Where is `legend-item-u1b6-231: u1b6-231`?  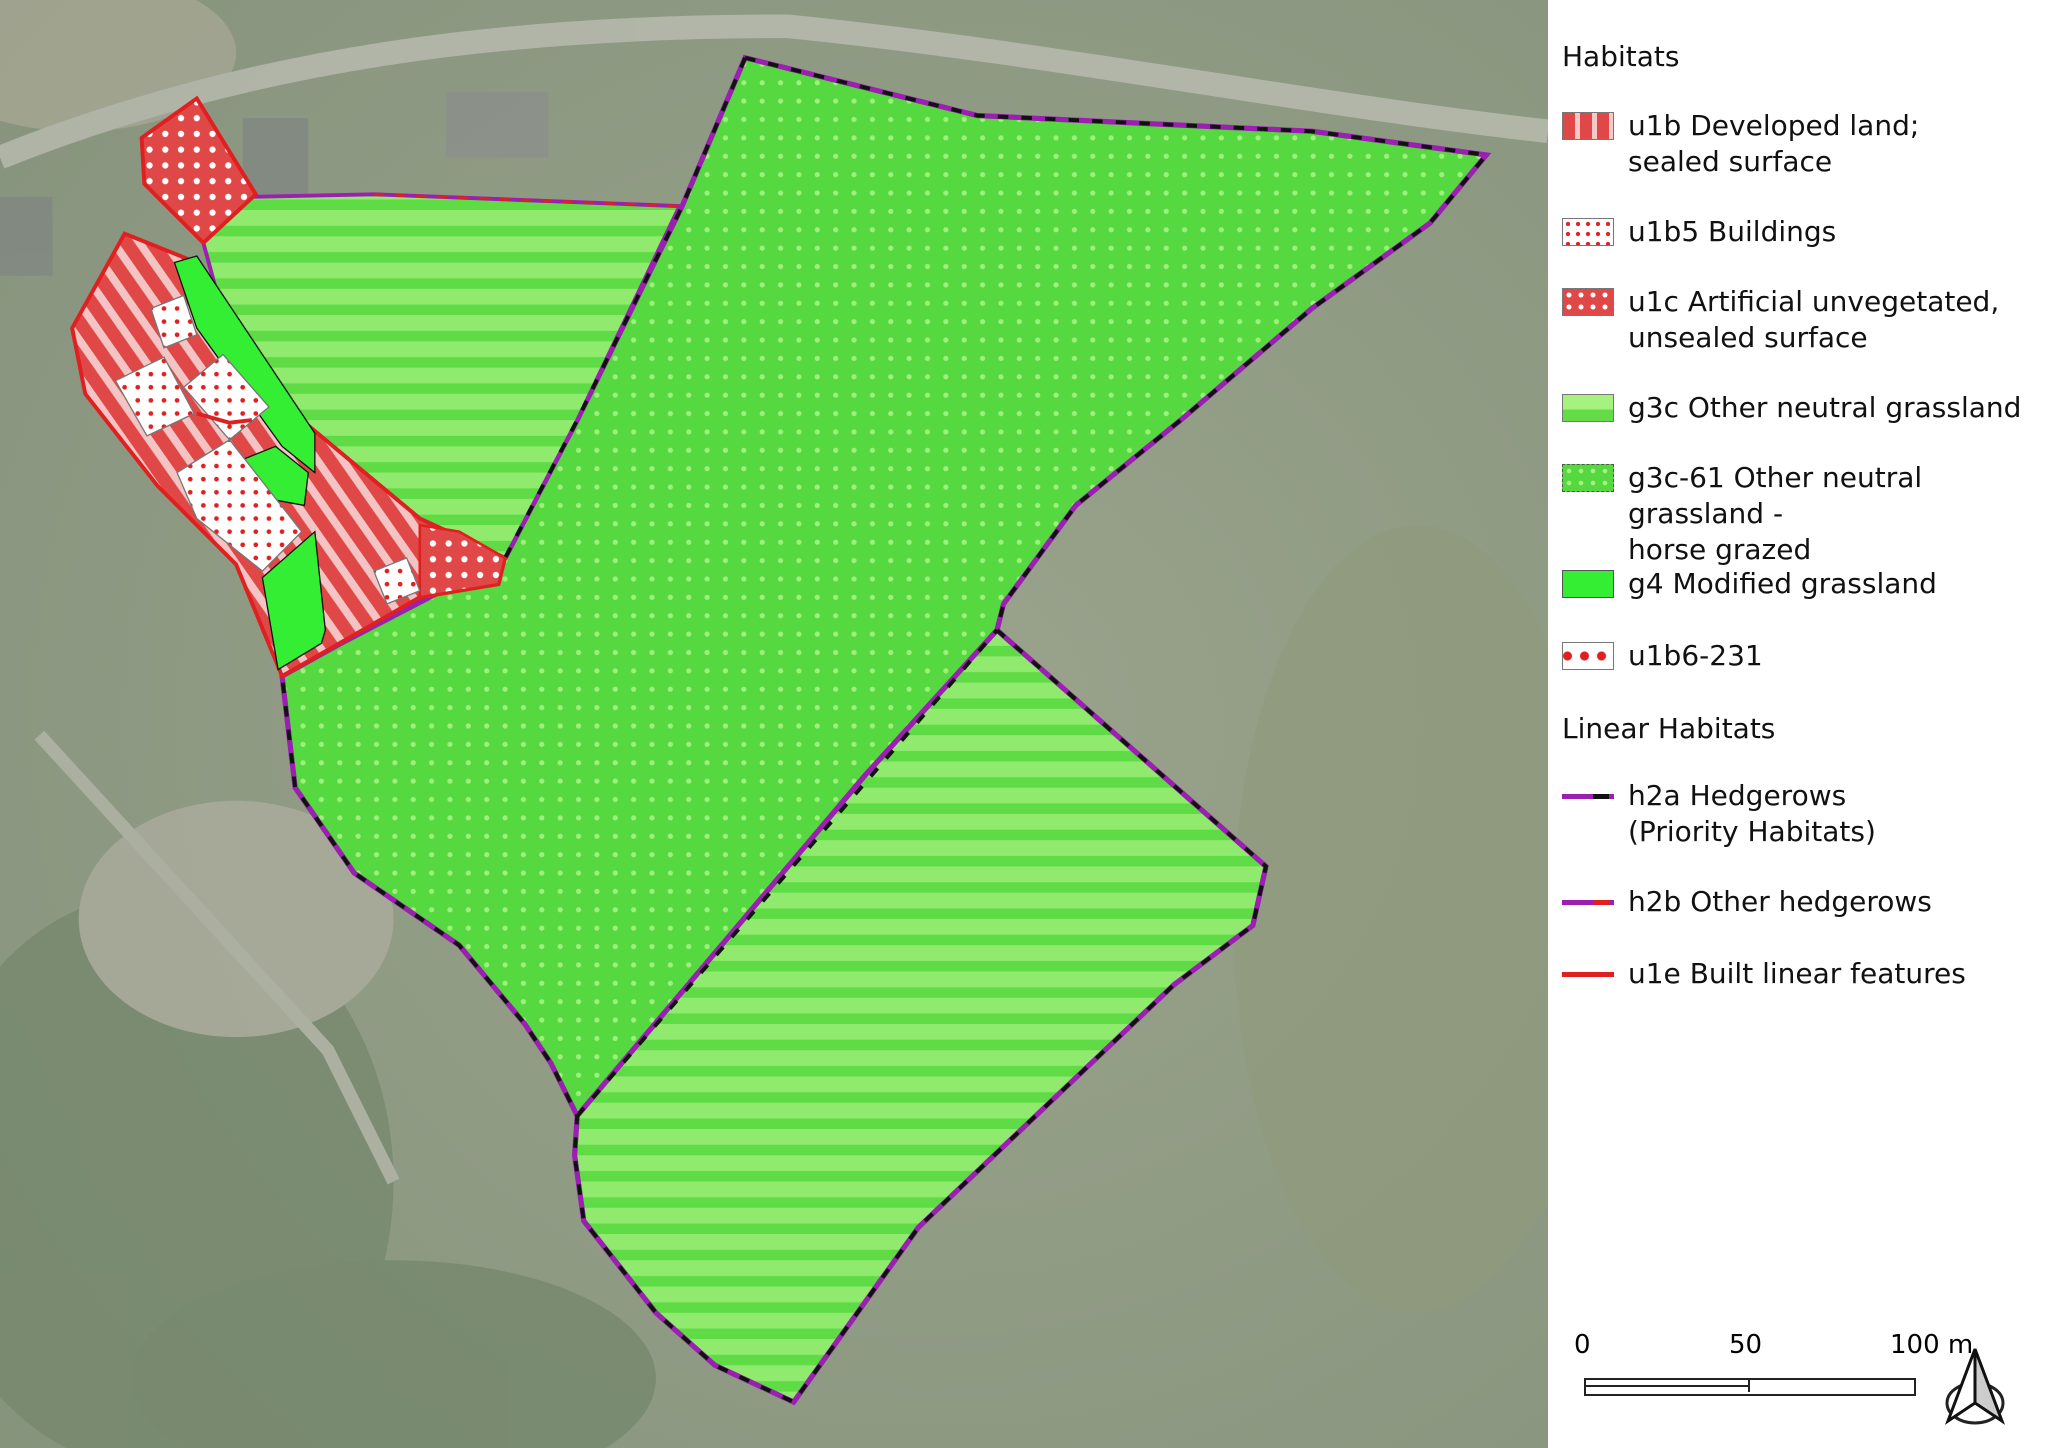
legend-item-u1b6-231: u1b6-231 is located at coordinates (1662, 656).